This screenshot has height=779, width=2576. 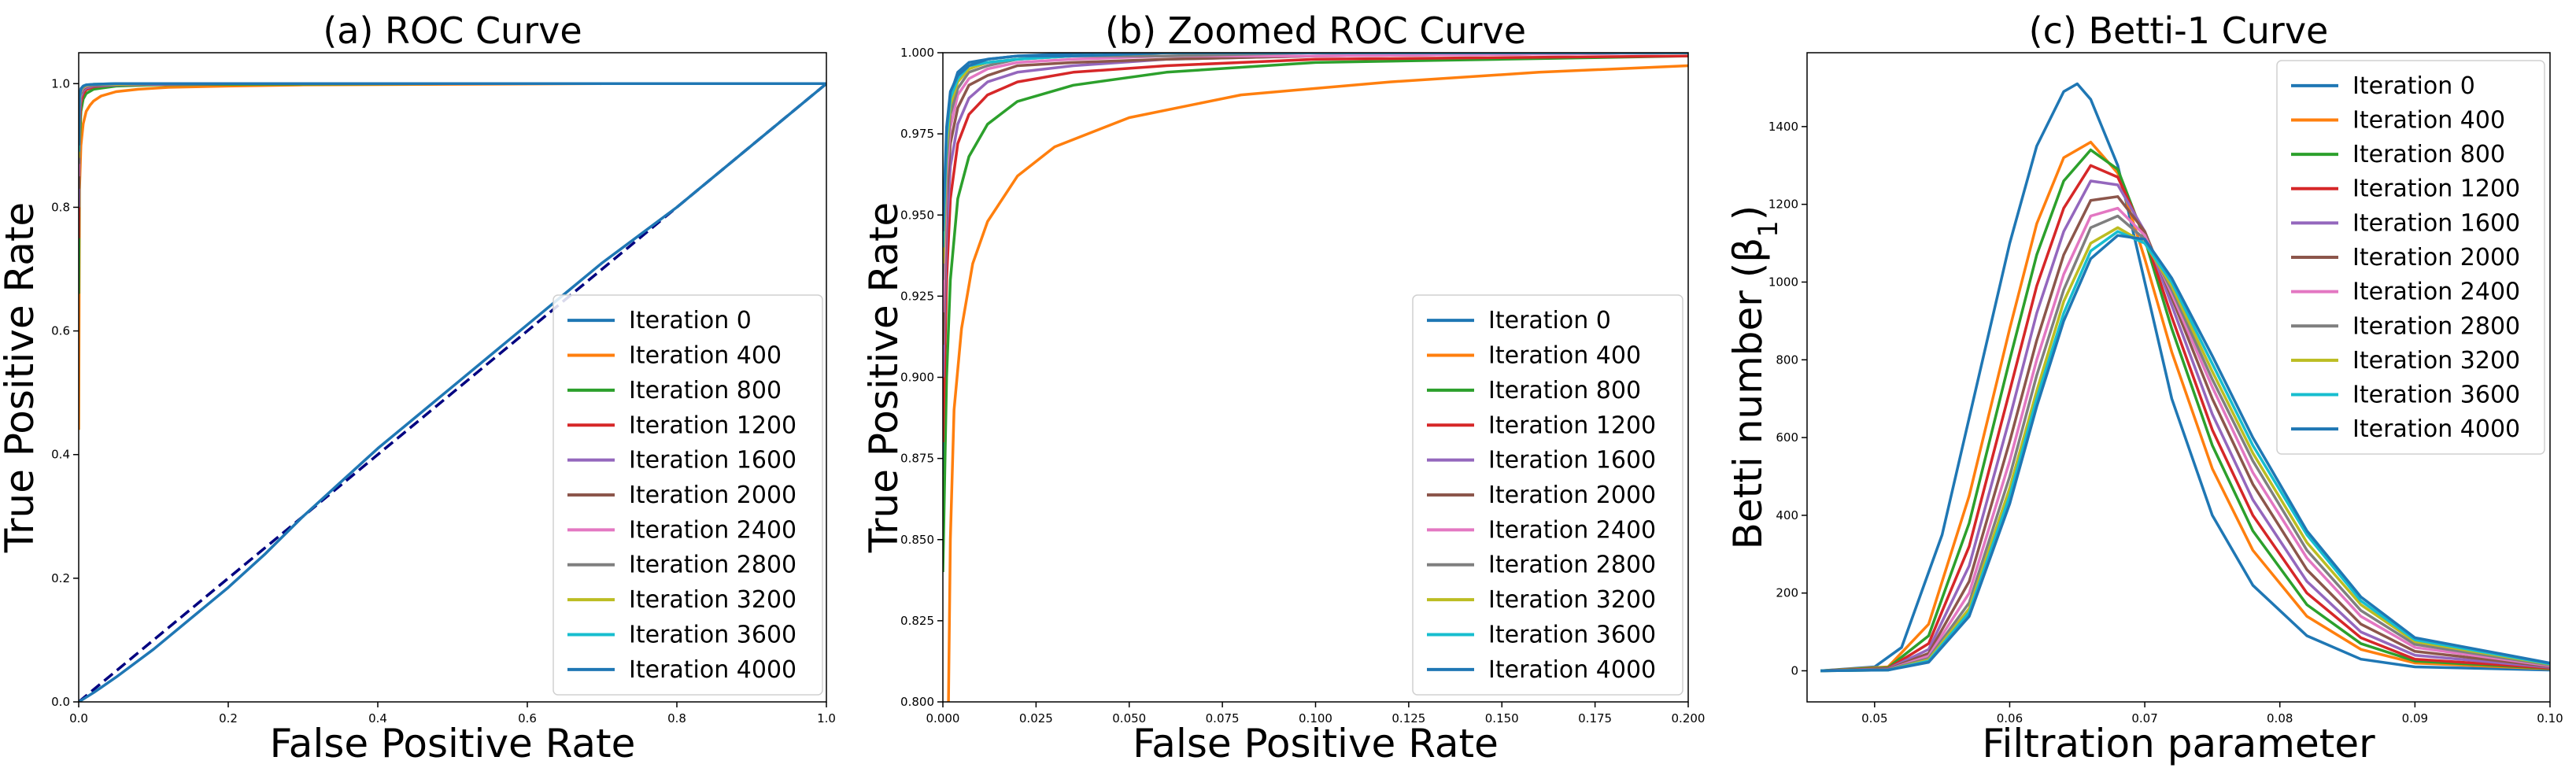 I want to click on x-tick-label: 1.0, so click(x=826, y=718).